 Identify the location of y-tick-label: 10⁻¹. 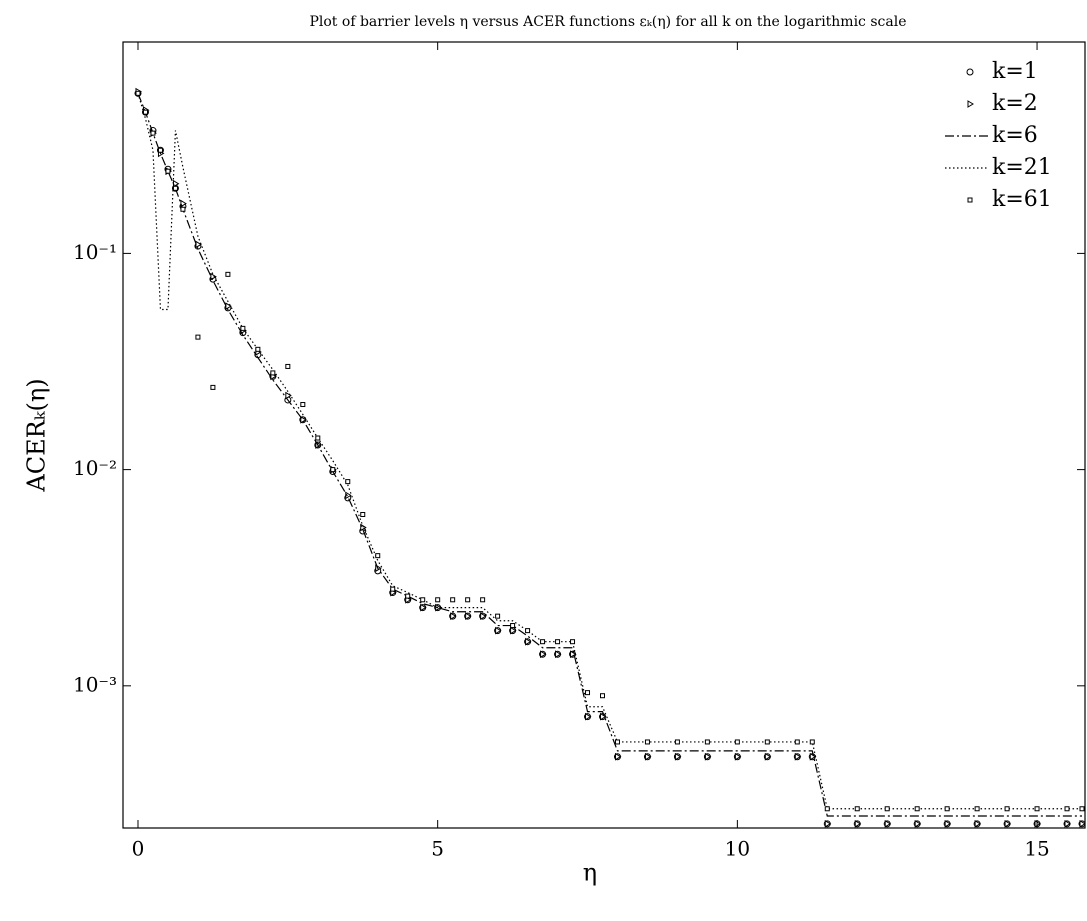
(95, 252).